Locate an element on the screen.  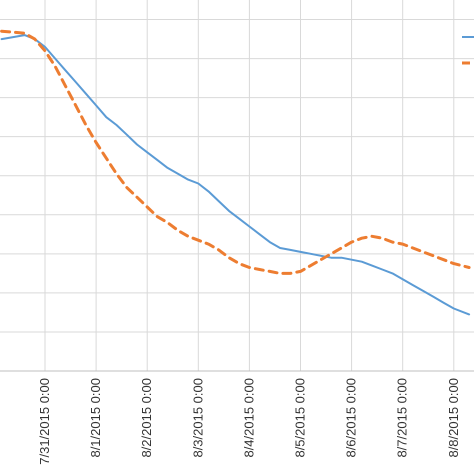
x-tick-label: 8/8/2015 0:00 is located at coordinates (453, 418).